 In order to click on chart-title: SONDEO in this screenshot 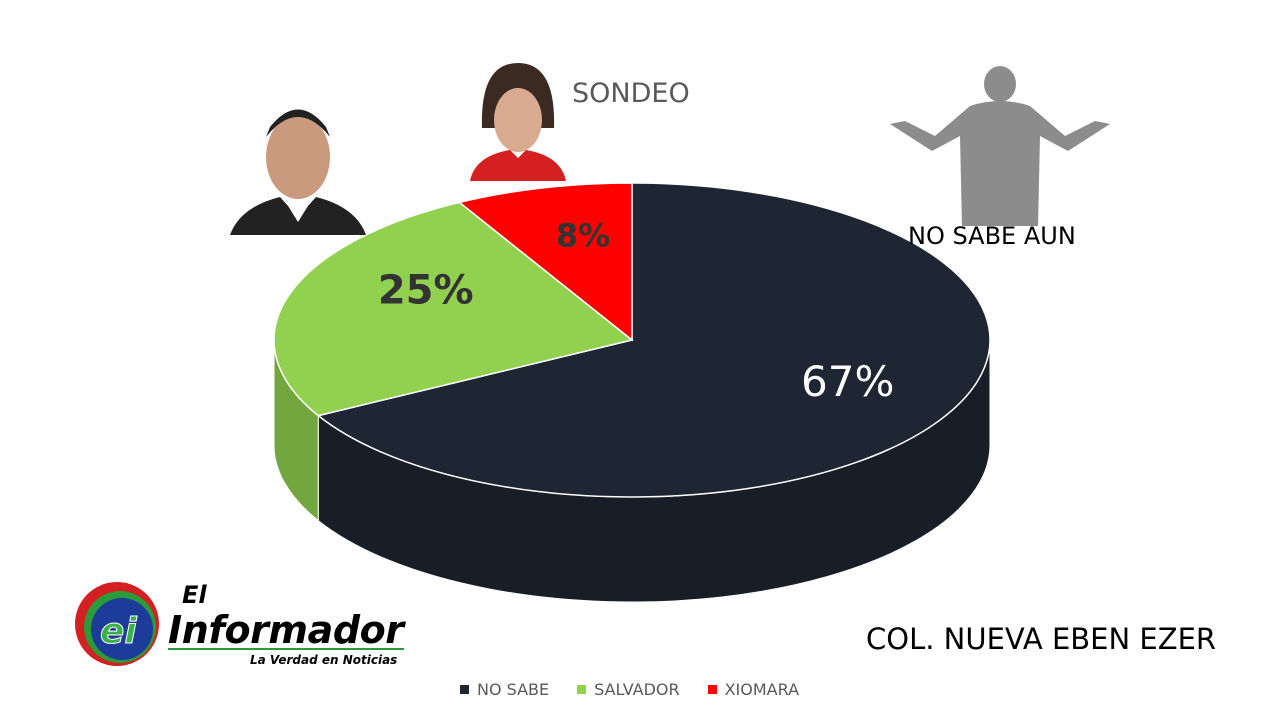, I will do `click(631, 93)`.